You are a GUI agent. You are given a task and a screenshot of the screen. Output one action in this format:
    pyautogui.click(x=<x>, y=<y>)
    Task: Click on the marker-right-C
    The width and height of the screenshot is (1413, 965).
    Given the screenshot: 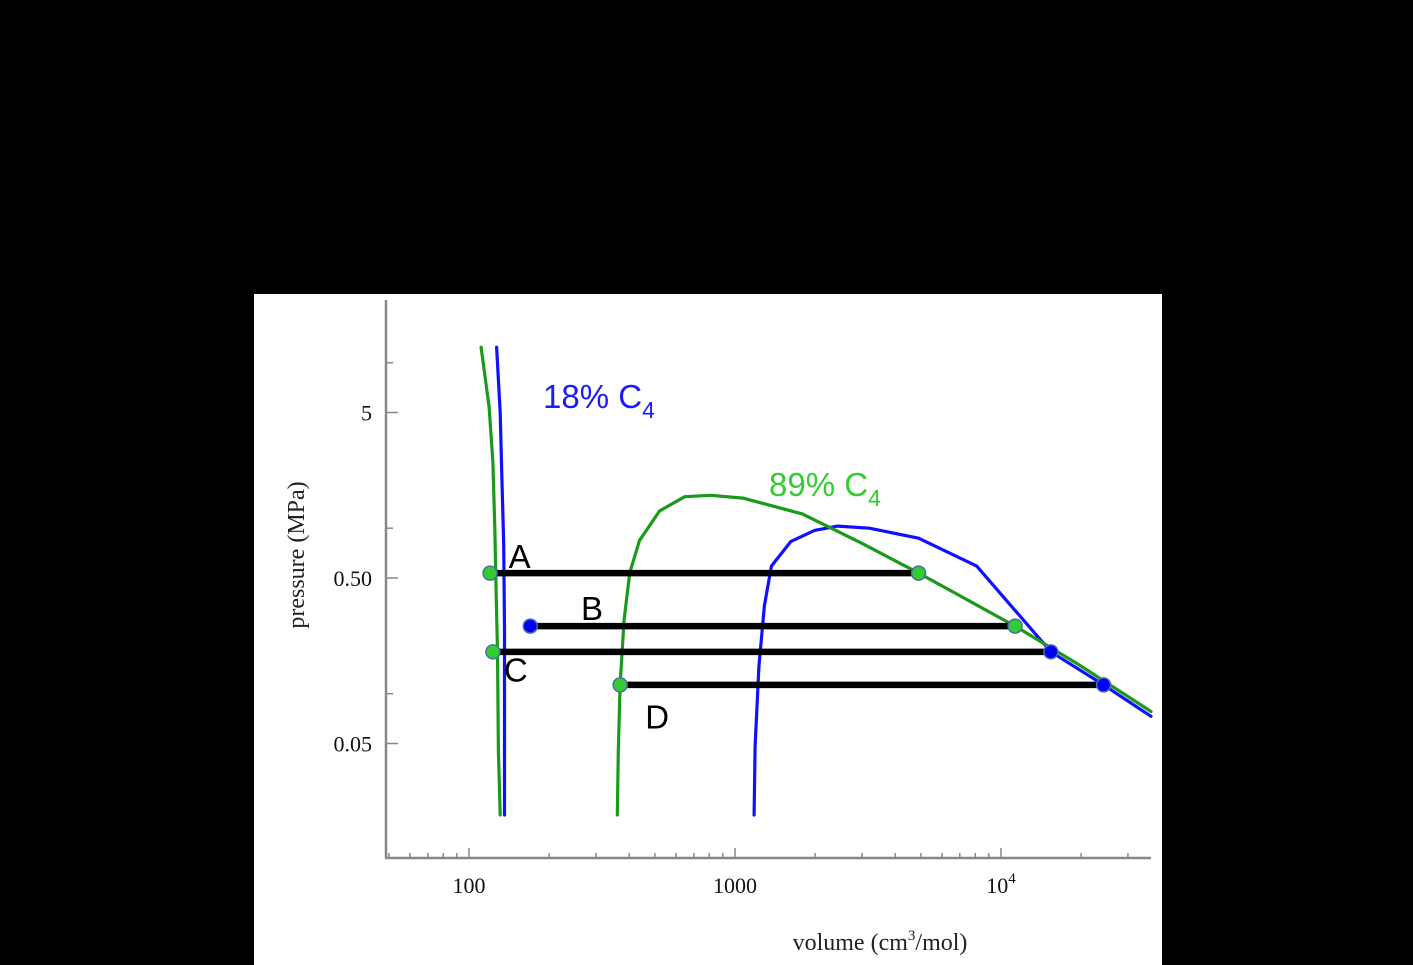 What is the action you would take?
    pyautogui.click(x=1051, y=652)
    